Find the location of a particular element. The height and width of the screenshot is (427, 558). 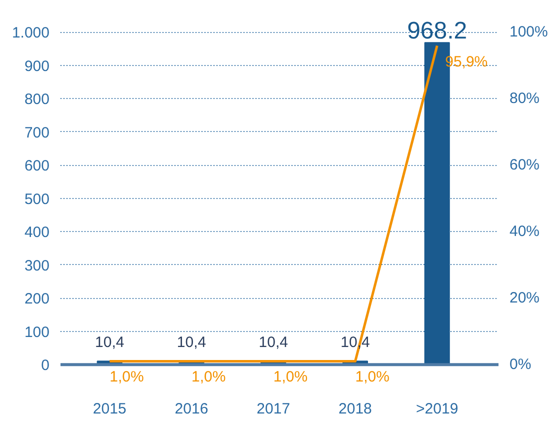

x-tick-label: 2015 is located at coordinates (109, 409).